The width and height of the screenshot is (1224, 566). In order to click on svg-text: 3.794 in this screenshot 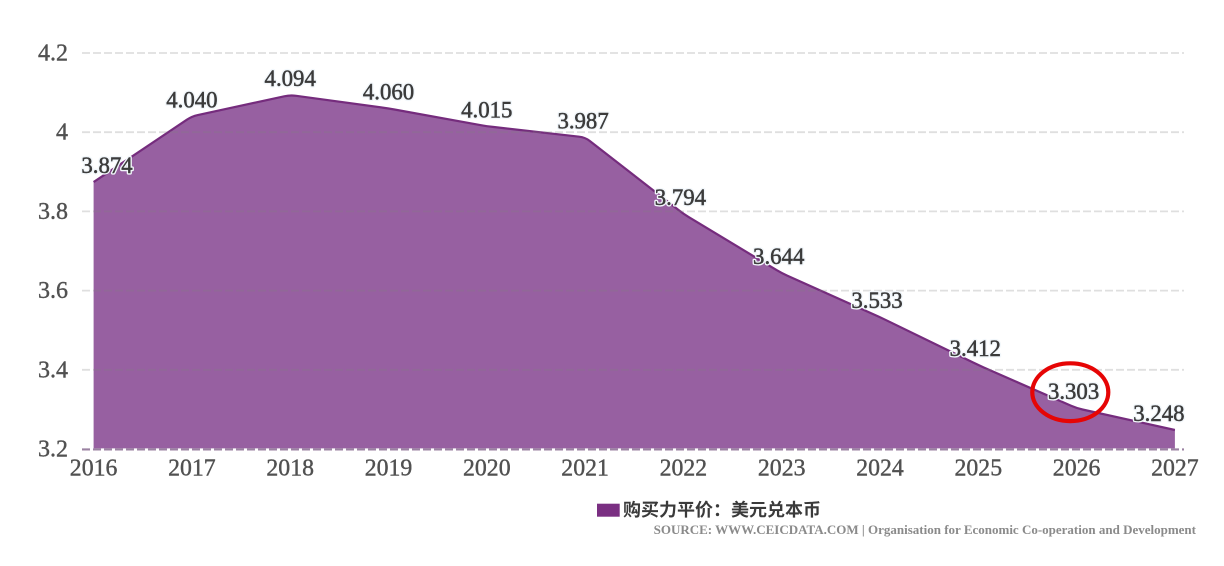, I will do `click(681, 197)`.